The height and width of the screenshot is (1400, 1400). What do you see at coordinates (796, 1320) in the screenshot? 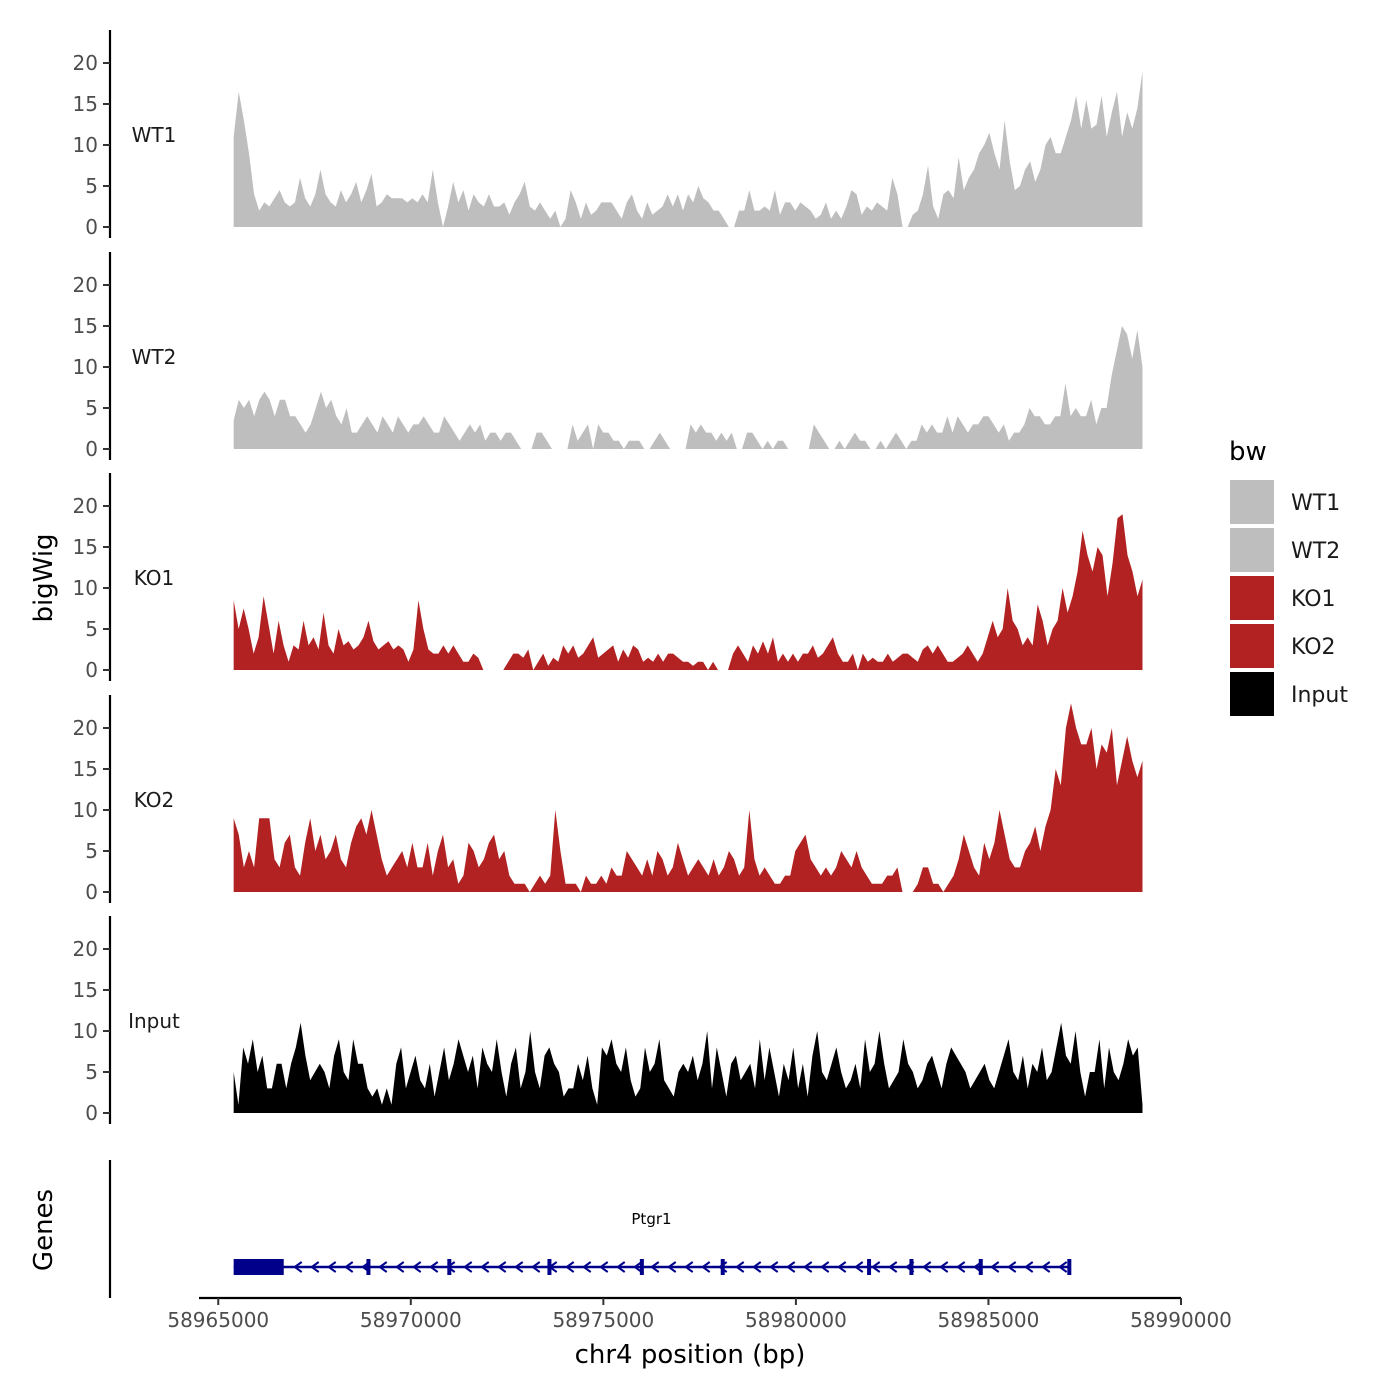
I see `x-tick-label: 58980000` at bounding box center [796, 1320].